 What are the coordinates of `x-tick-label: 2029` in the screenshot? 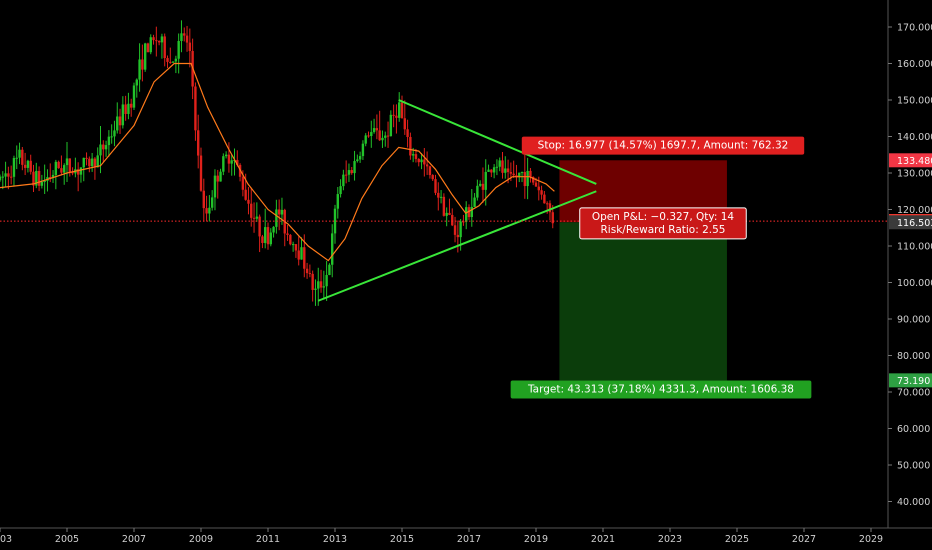 It's located at (871, 539).